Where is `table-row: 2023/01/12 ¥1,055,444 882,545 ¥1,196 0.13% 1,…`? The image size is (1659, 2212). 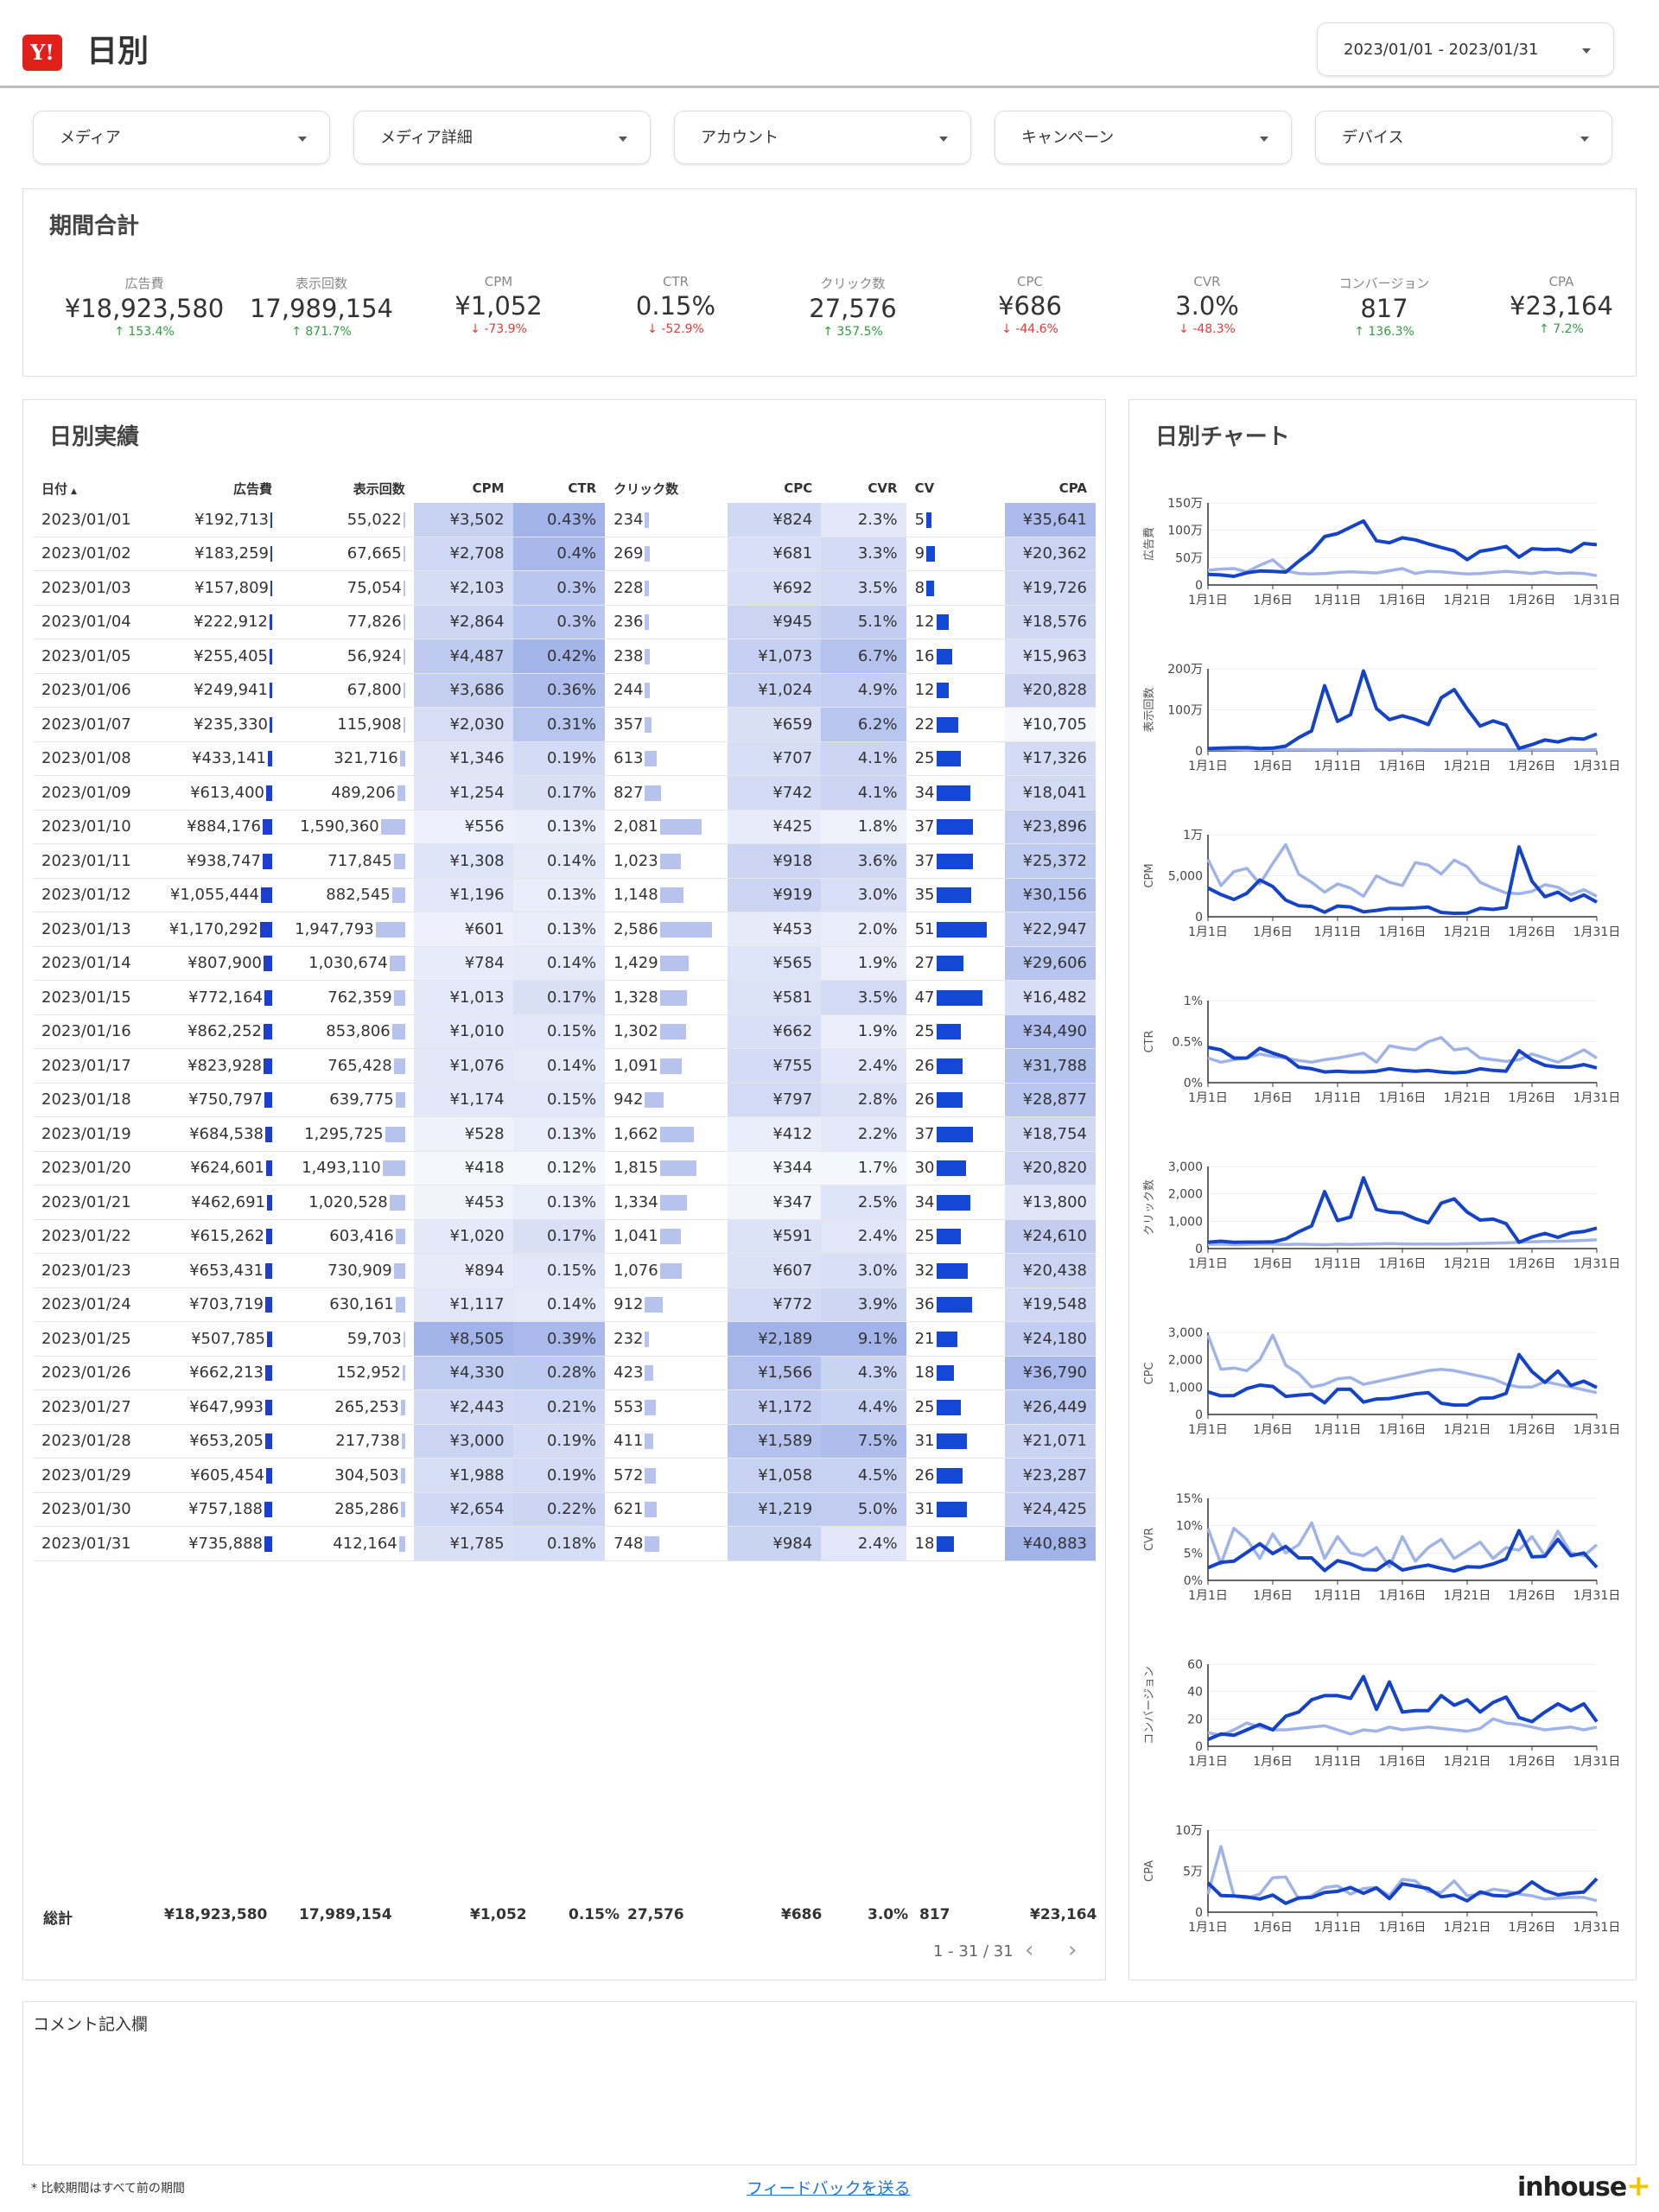
table-row: 2023/01/12 ¥1,055,444 882,545 ¥1,196 0.13% 1,… is located at coordinates (564, 895).